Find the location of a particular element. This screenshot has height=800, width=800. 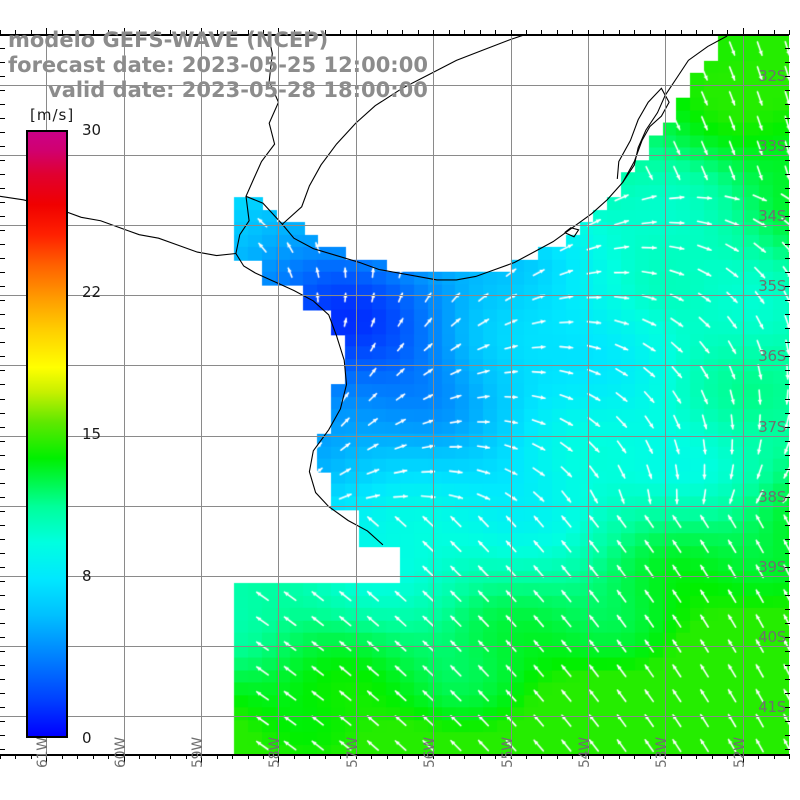

axis-ticks-top is located at coordinates (400, 32).